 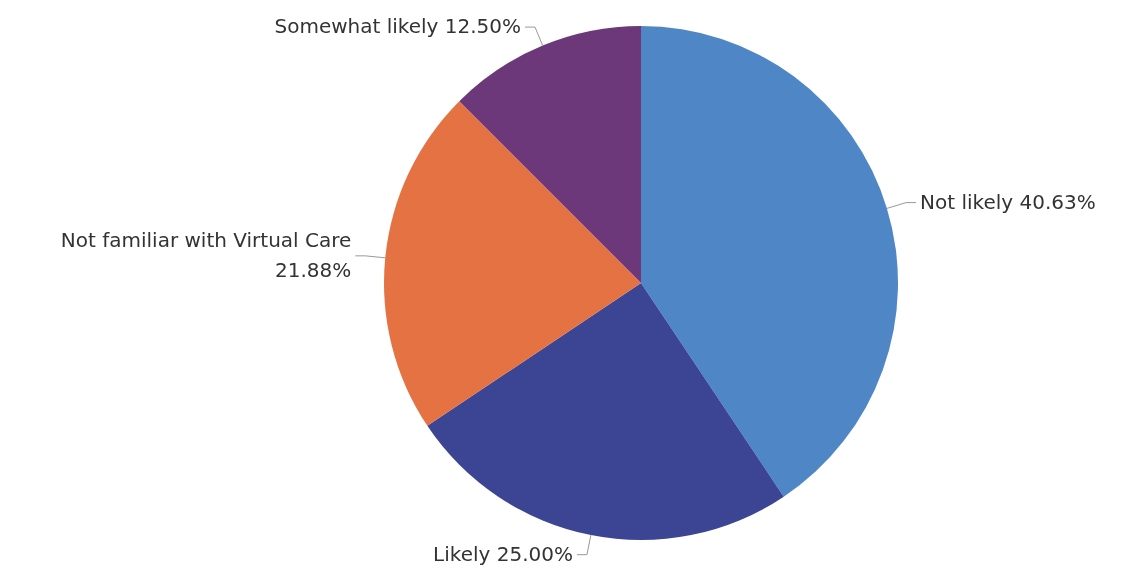 What do you see at coordinates (398, 25) in the screenshot?
I see `slice-label: Somewhat likely 12.50%` at bounding box center [398, 25].